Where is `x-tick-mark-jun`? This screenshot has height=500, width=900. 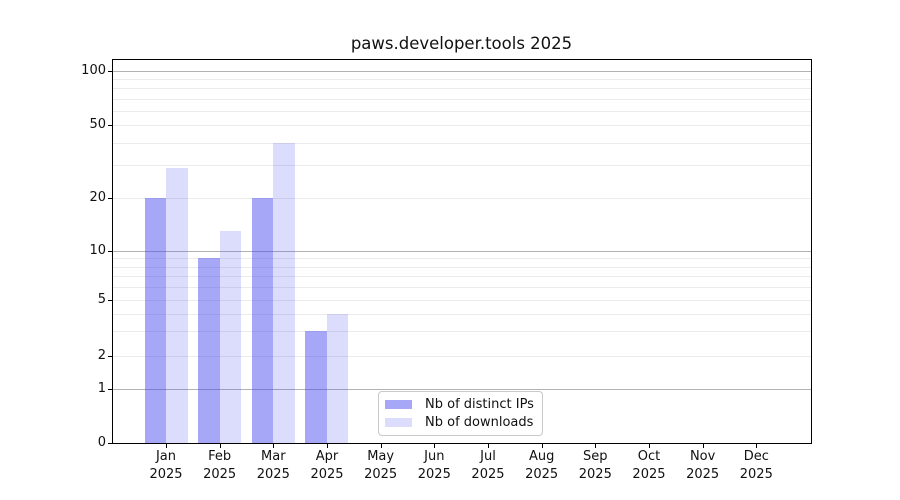 x-tick-mark-jun is located at coordinates (435, 446).